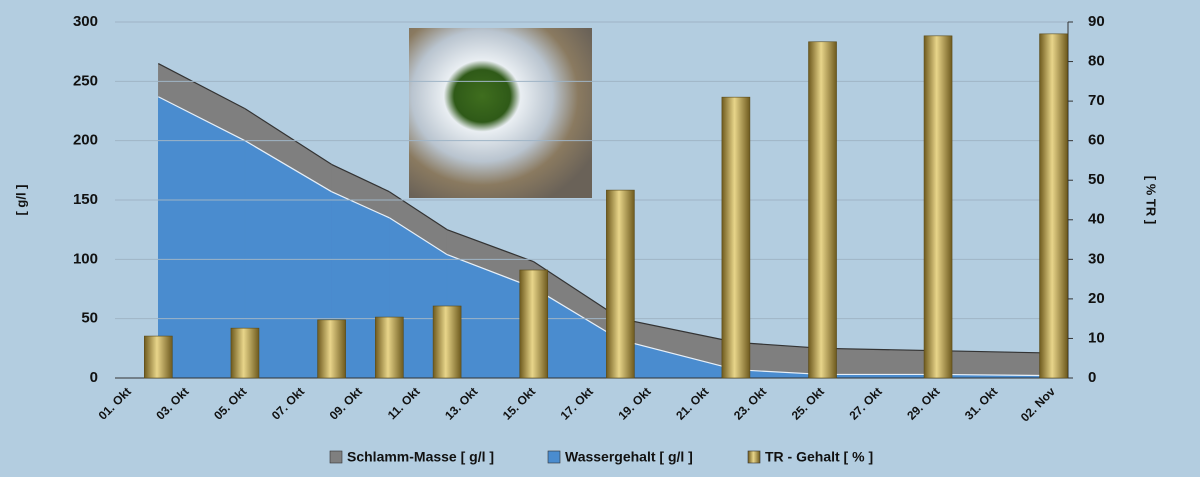 The height and width of the screenshot is (477, 1200). What do you see at coordinates (819, 457) in the screenshot?
I see `legend-label: TR - Gehalt [ % ]` at bounding box center [819, 457].